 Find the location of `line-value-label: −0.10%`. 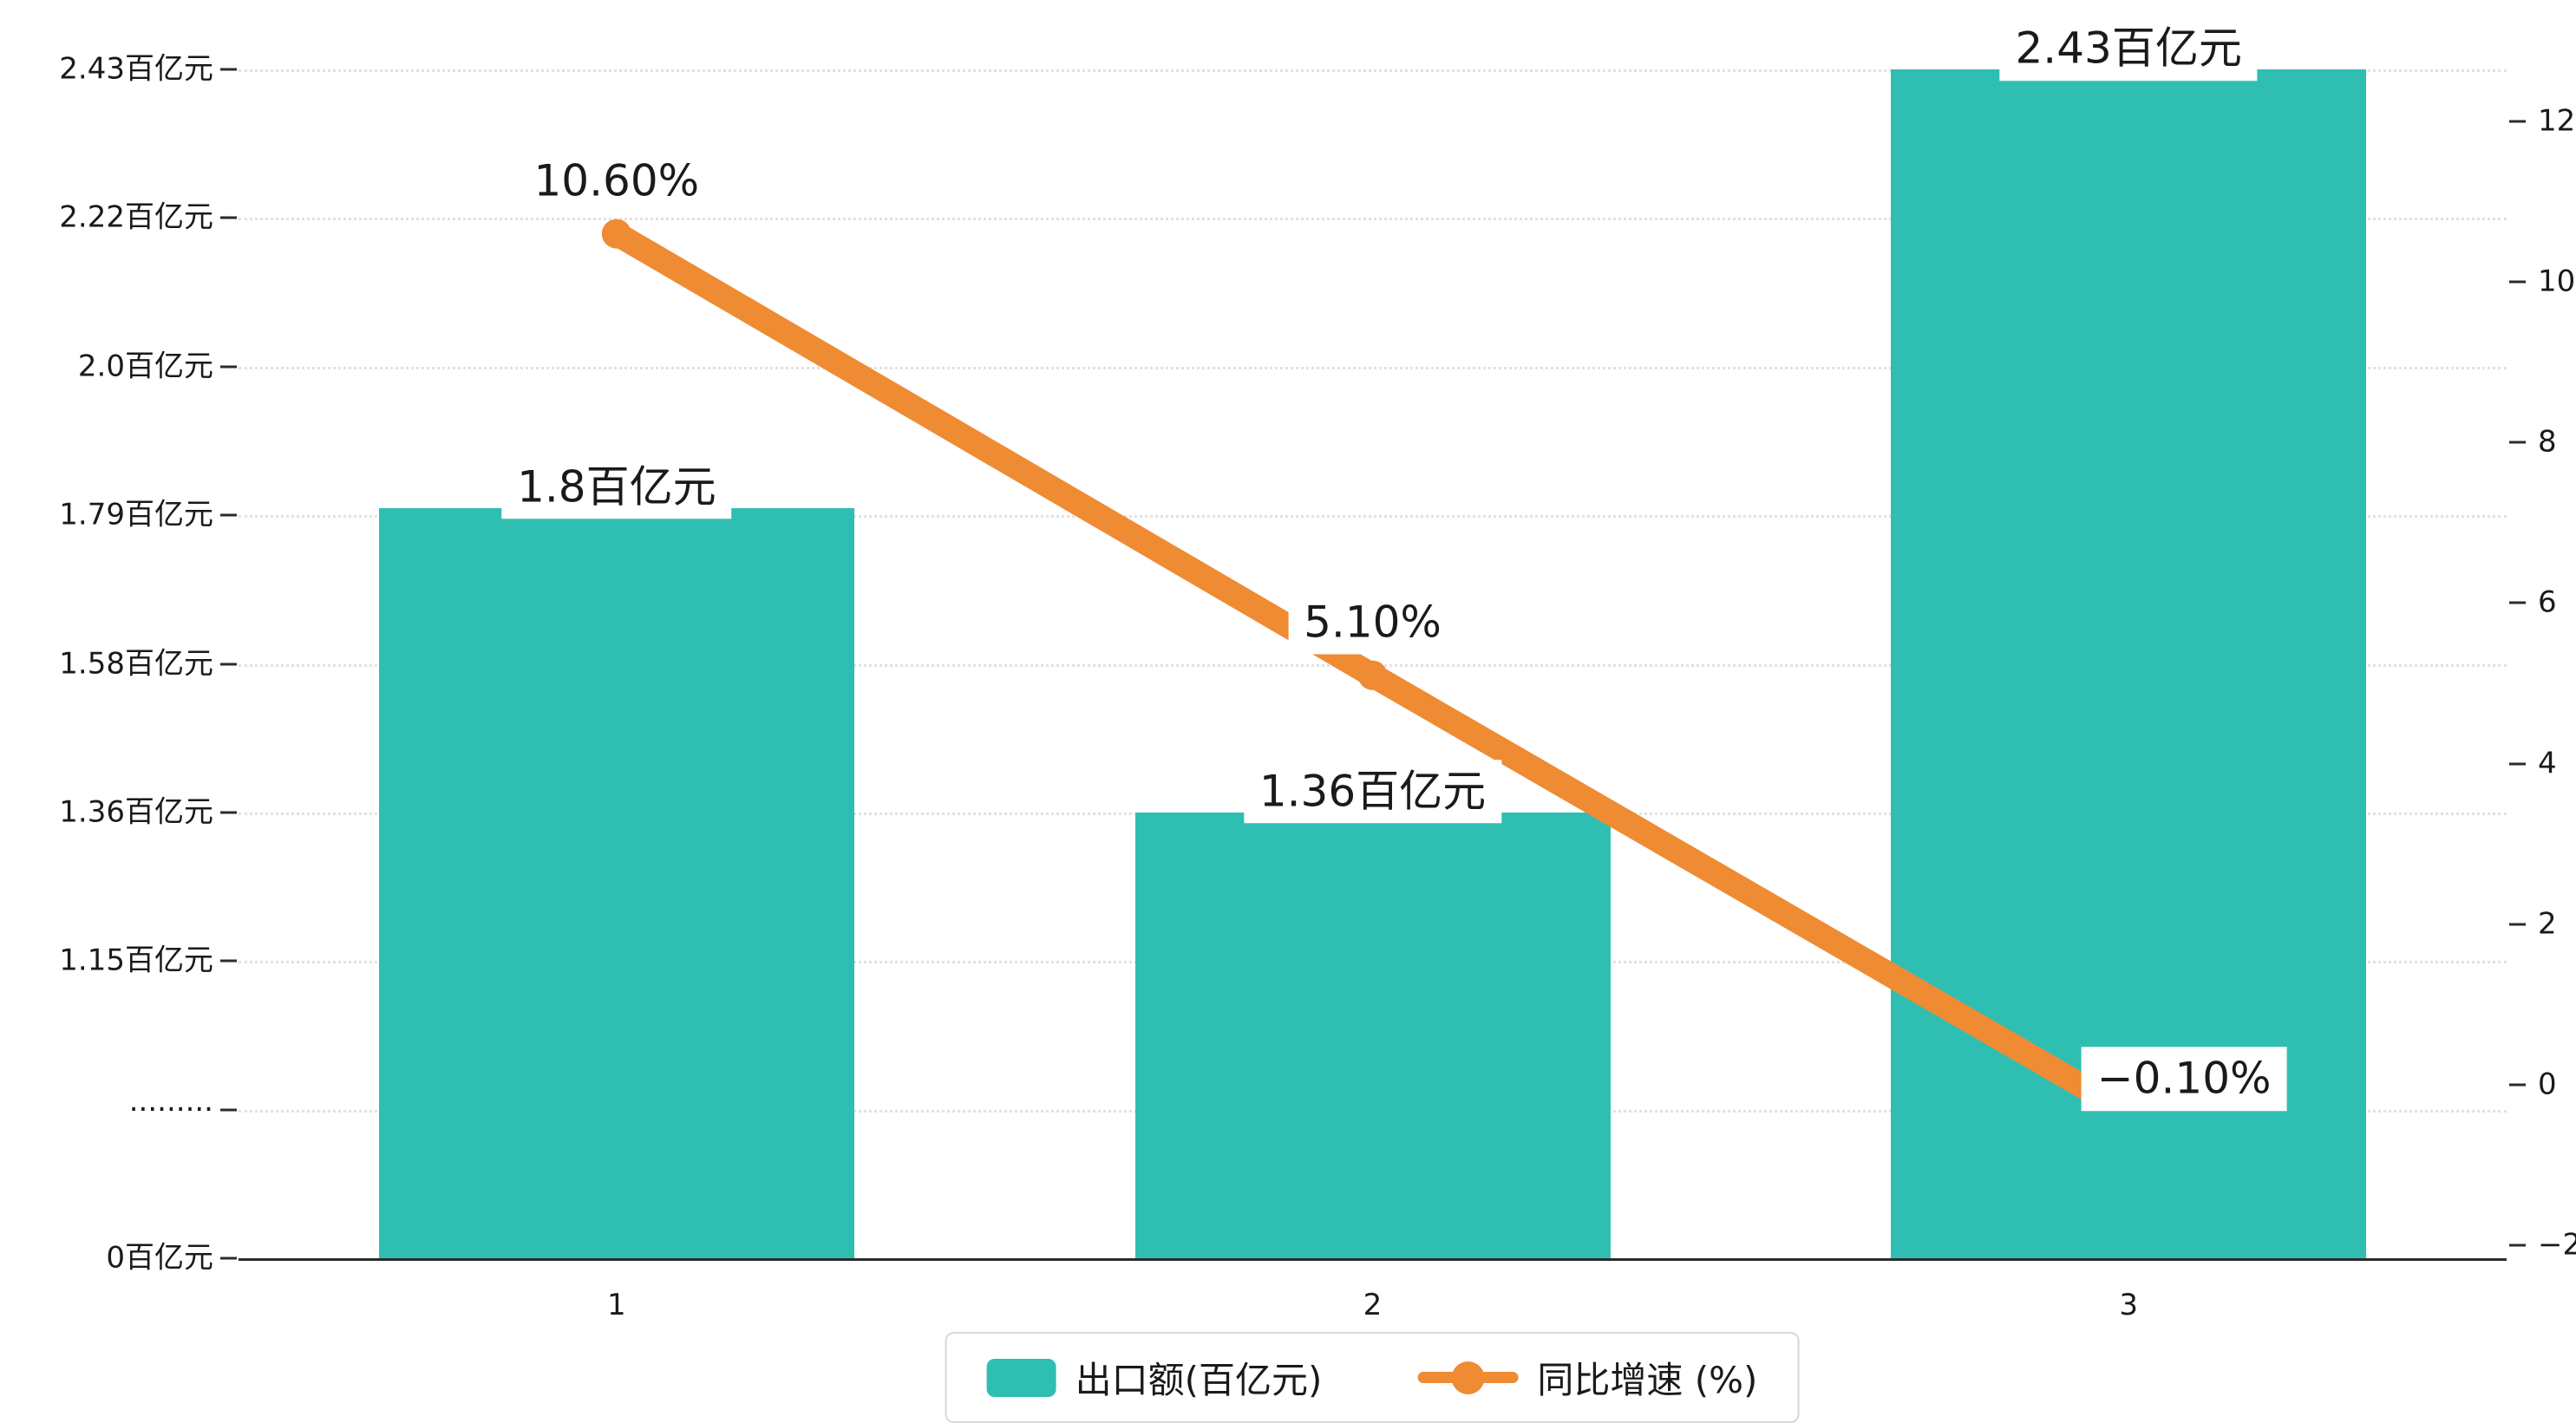

line-value-label: −0.10% is located at coordinates (2184, 1079).